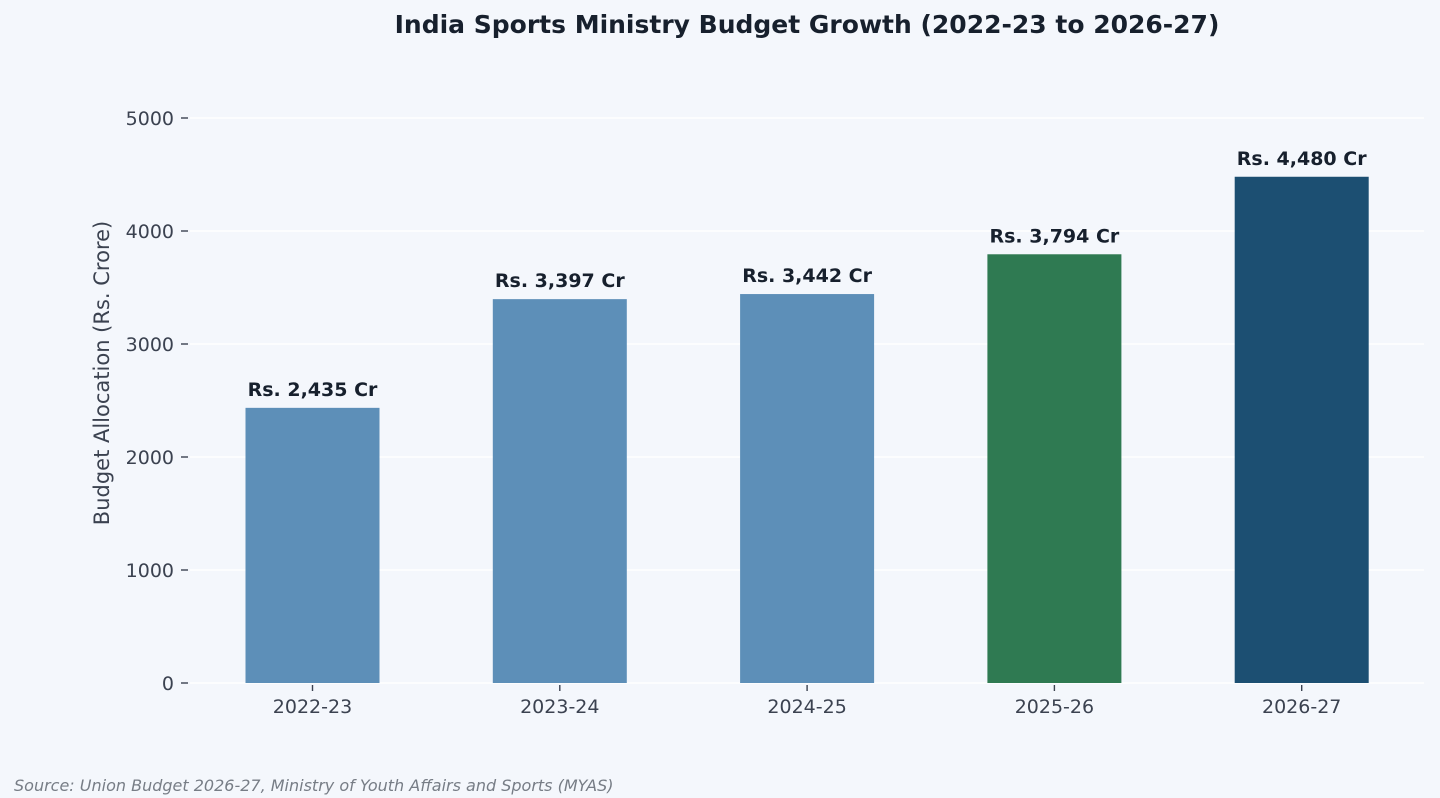 The image size is (1440, 798). Describe the element at coordinates (168, 684) in the screenshot. I see `y-tick-label: 0` at that location.